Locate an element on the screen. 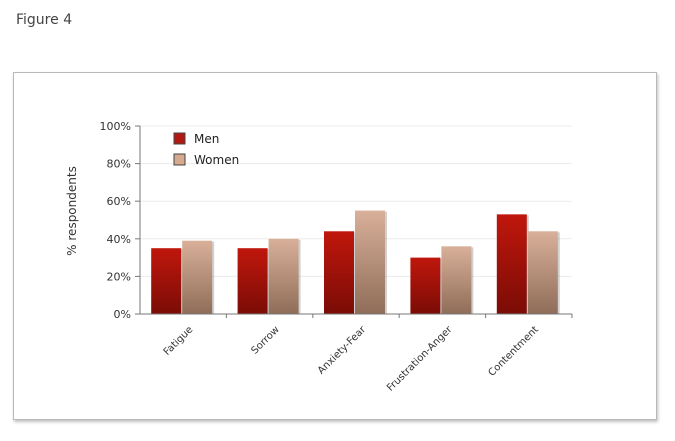 This screenshot has width=675, height=441. legend-label-women: Women is located at coordinates (216, 160).